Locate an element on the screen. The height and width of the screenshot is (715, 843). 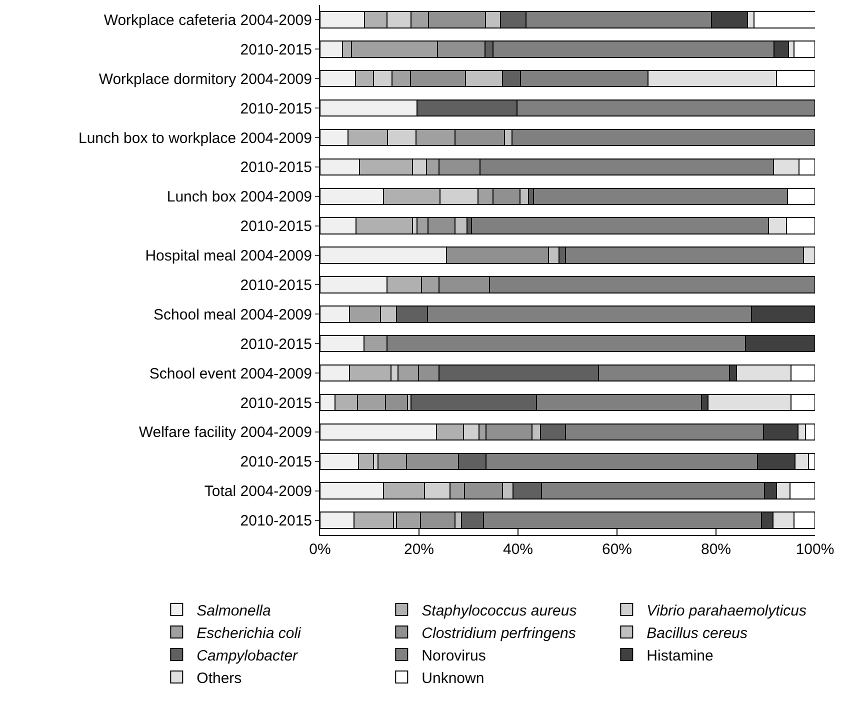
x-tick-label: 0% is located at coordinates (320, 549).